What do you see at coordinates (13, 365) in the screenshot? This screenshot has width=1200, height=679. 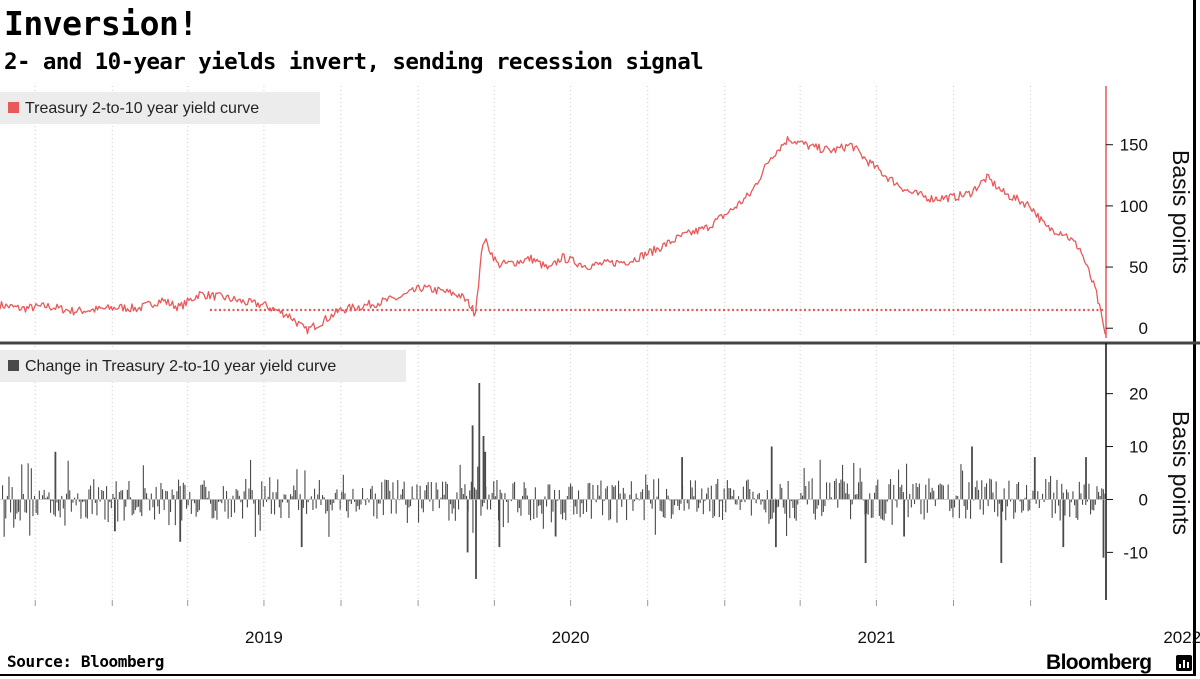 I see `legend-swatch-change` at bounding box center [13, 365].